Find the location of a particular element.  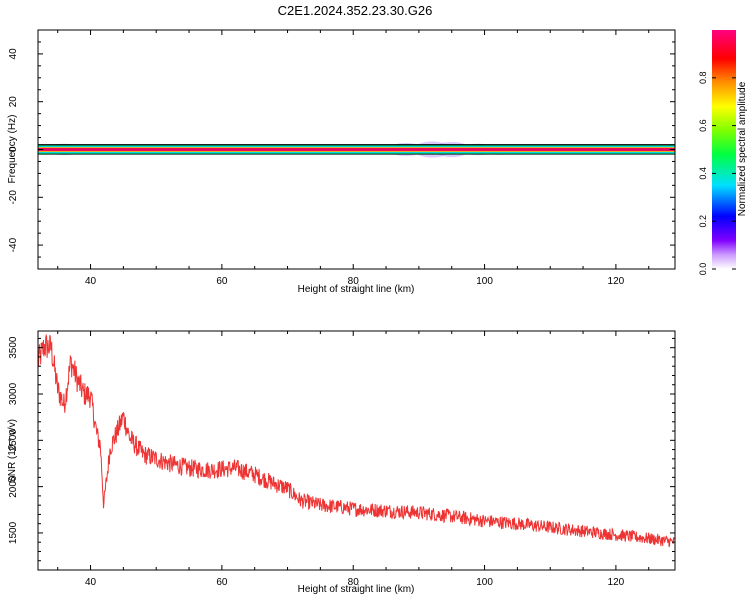

colorbar-label: Normalized spectral amplitude is located at coordinates (742, 148).